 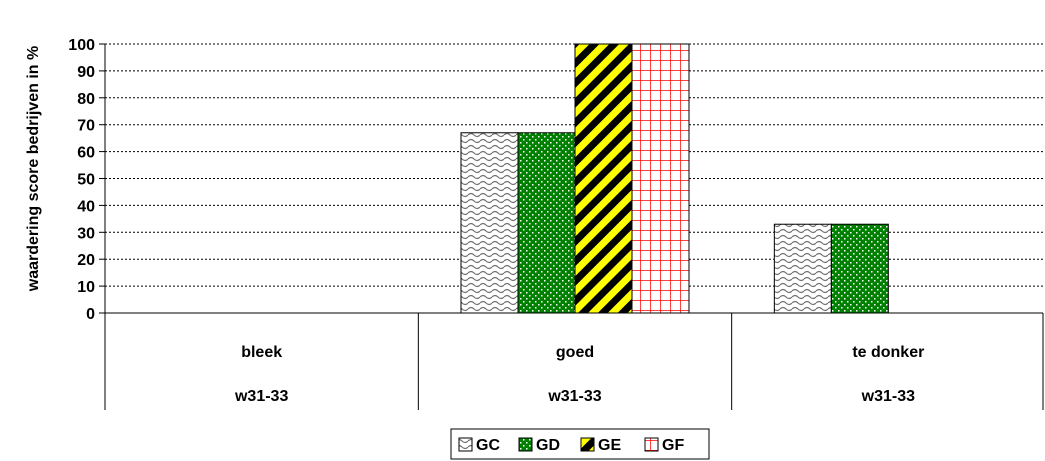 I want to click on category-label: te donker, so click(x=888, y=352).